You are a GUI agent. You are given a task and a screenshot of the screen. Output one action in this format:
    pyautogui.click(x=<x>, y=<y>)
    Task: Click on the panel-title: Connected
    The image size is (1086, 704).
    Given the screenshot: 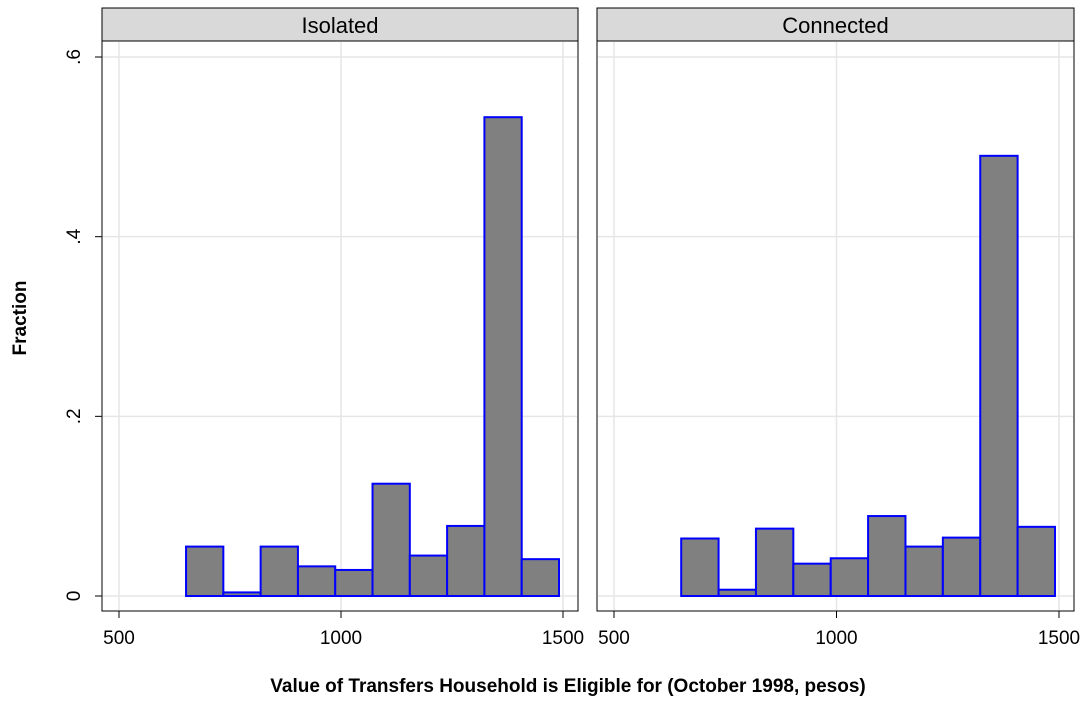 What is the action you would take?
    pyautogui.click(x=835, y=25)
    